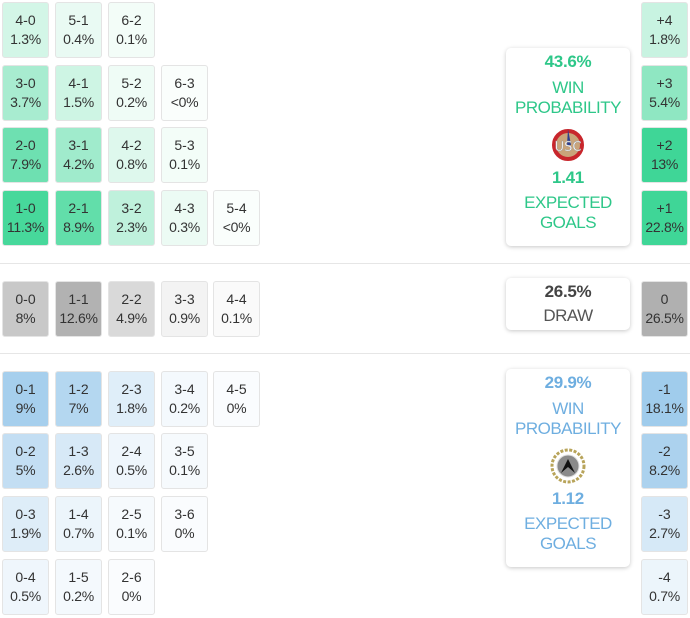 The height and width of the screenshot is (618, 690). I want to click on home-score-cell: 5-1 0.4%, so click(78, 30).